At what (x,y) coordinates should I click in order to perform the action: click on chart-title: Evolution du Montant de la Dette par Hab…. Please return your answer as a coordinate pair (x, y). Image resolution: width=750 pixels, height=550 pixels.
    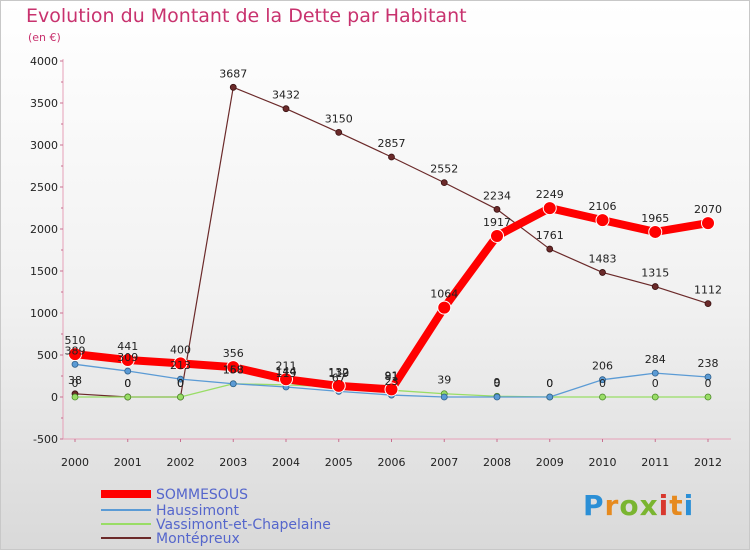
    Looking at the image, I should click on (246, 16).